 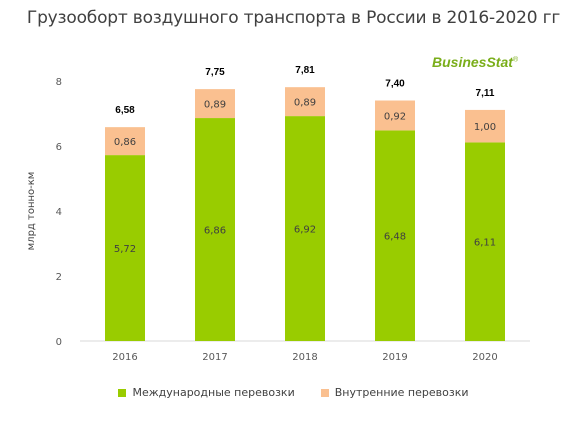 What do you see at coordinates (59, 147) in the screenshot?
I see `y-tick-label: 6` at bounding box center [59, 147].